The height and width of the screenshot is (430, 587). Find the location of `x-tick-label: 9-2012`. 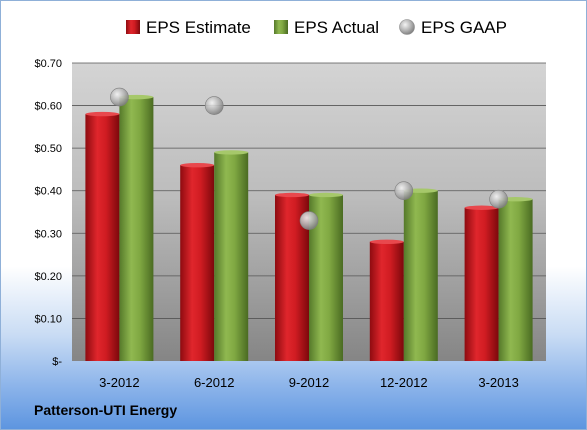

x-tick-label: 9-2012 is located at coordinates (309, 382).